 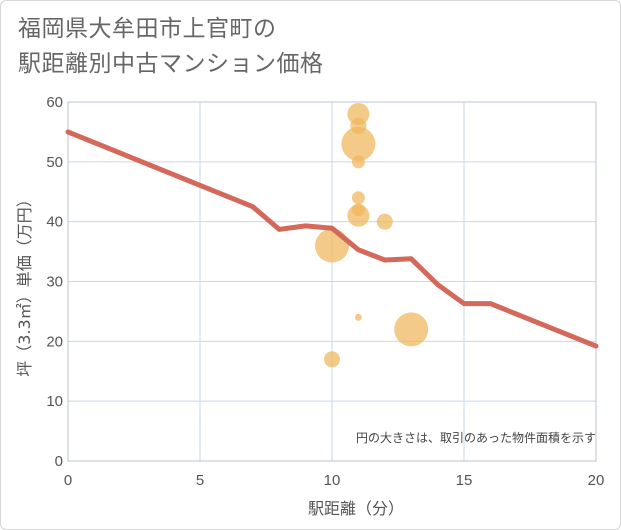 I want to click on chart-title: 福岡県大牟田市上官町の 駅距離別中古マンション価格, so click(x=171, y=47).